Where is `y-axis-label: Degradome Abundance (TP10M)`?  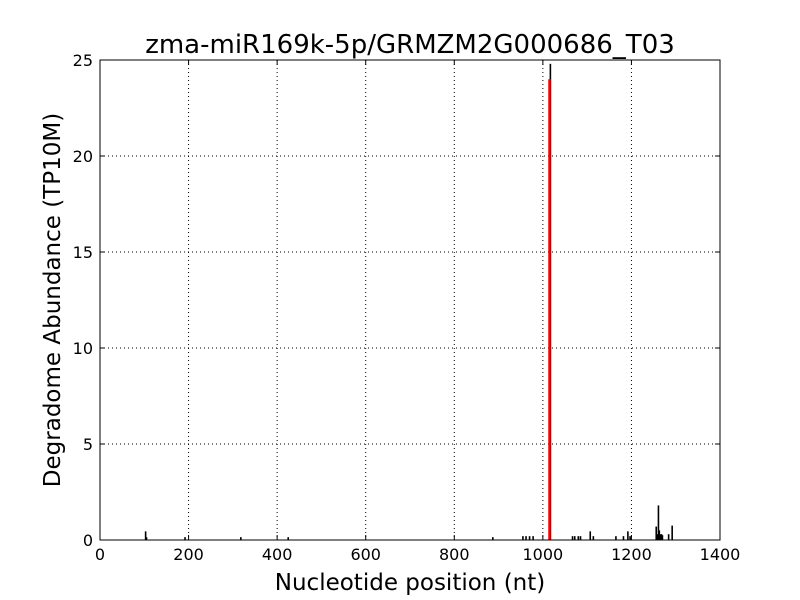 y-axis-label: Degradome Abundance (TP10M) is located at coordinates (53, 300).